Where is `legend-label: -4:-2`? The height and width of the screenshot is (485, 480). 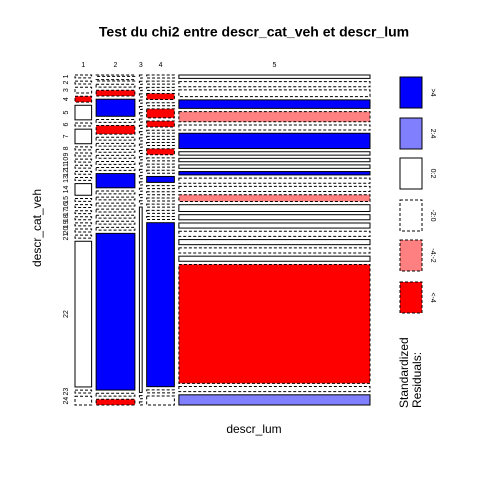
legend-label: -4:-2 is located at coordinates (432, 255).